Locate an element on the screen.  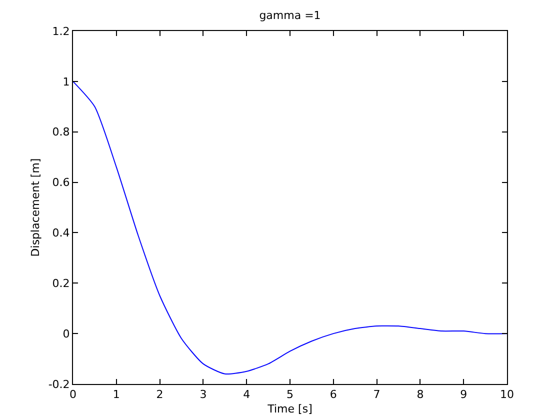
x-tick-label: 1 is located at coordinates (116, 395).